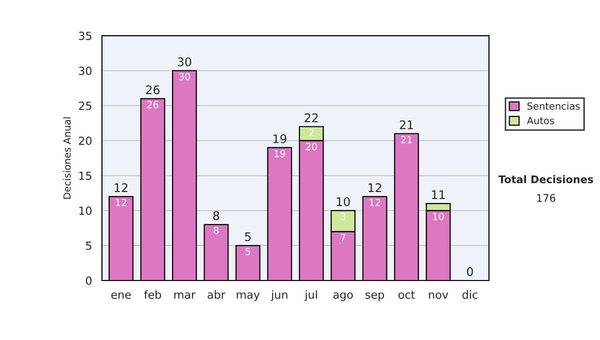 The height and width of the screenshot is (340, 600). What do you see at coordinates (67, 158) in the screenshot?
I see `y-axis-title: Decisiones Anual` at bounding box center [67, 158].